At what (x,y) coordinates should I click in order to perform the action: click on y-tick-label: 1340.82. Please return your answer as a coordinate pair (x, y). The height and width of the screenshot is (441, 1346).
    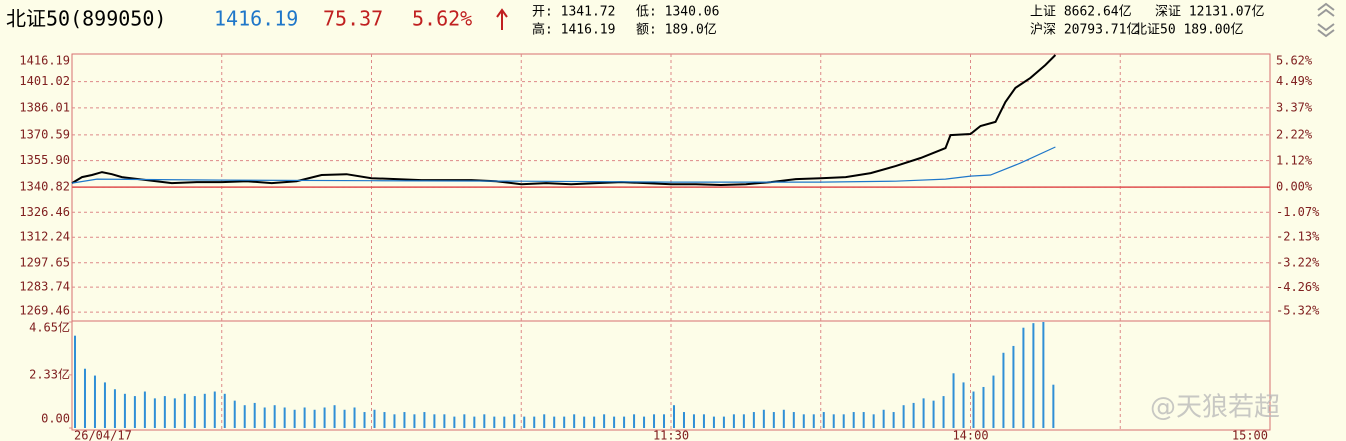
    Looking at the image, I should click on (44, 187).